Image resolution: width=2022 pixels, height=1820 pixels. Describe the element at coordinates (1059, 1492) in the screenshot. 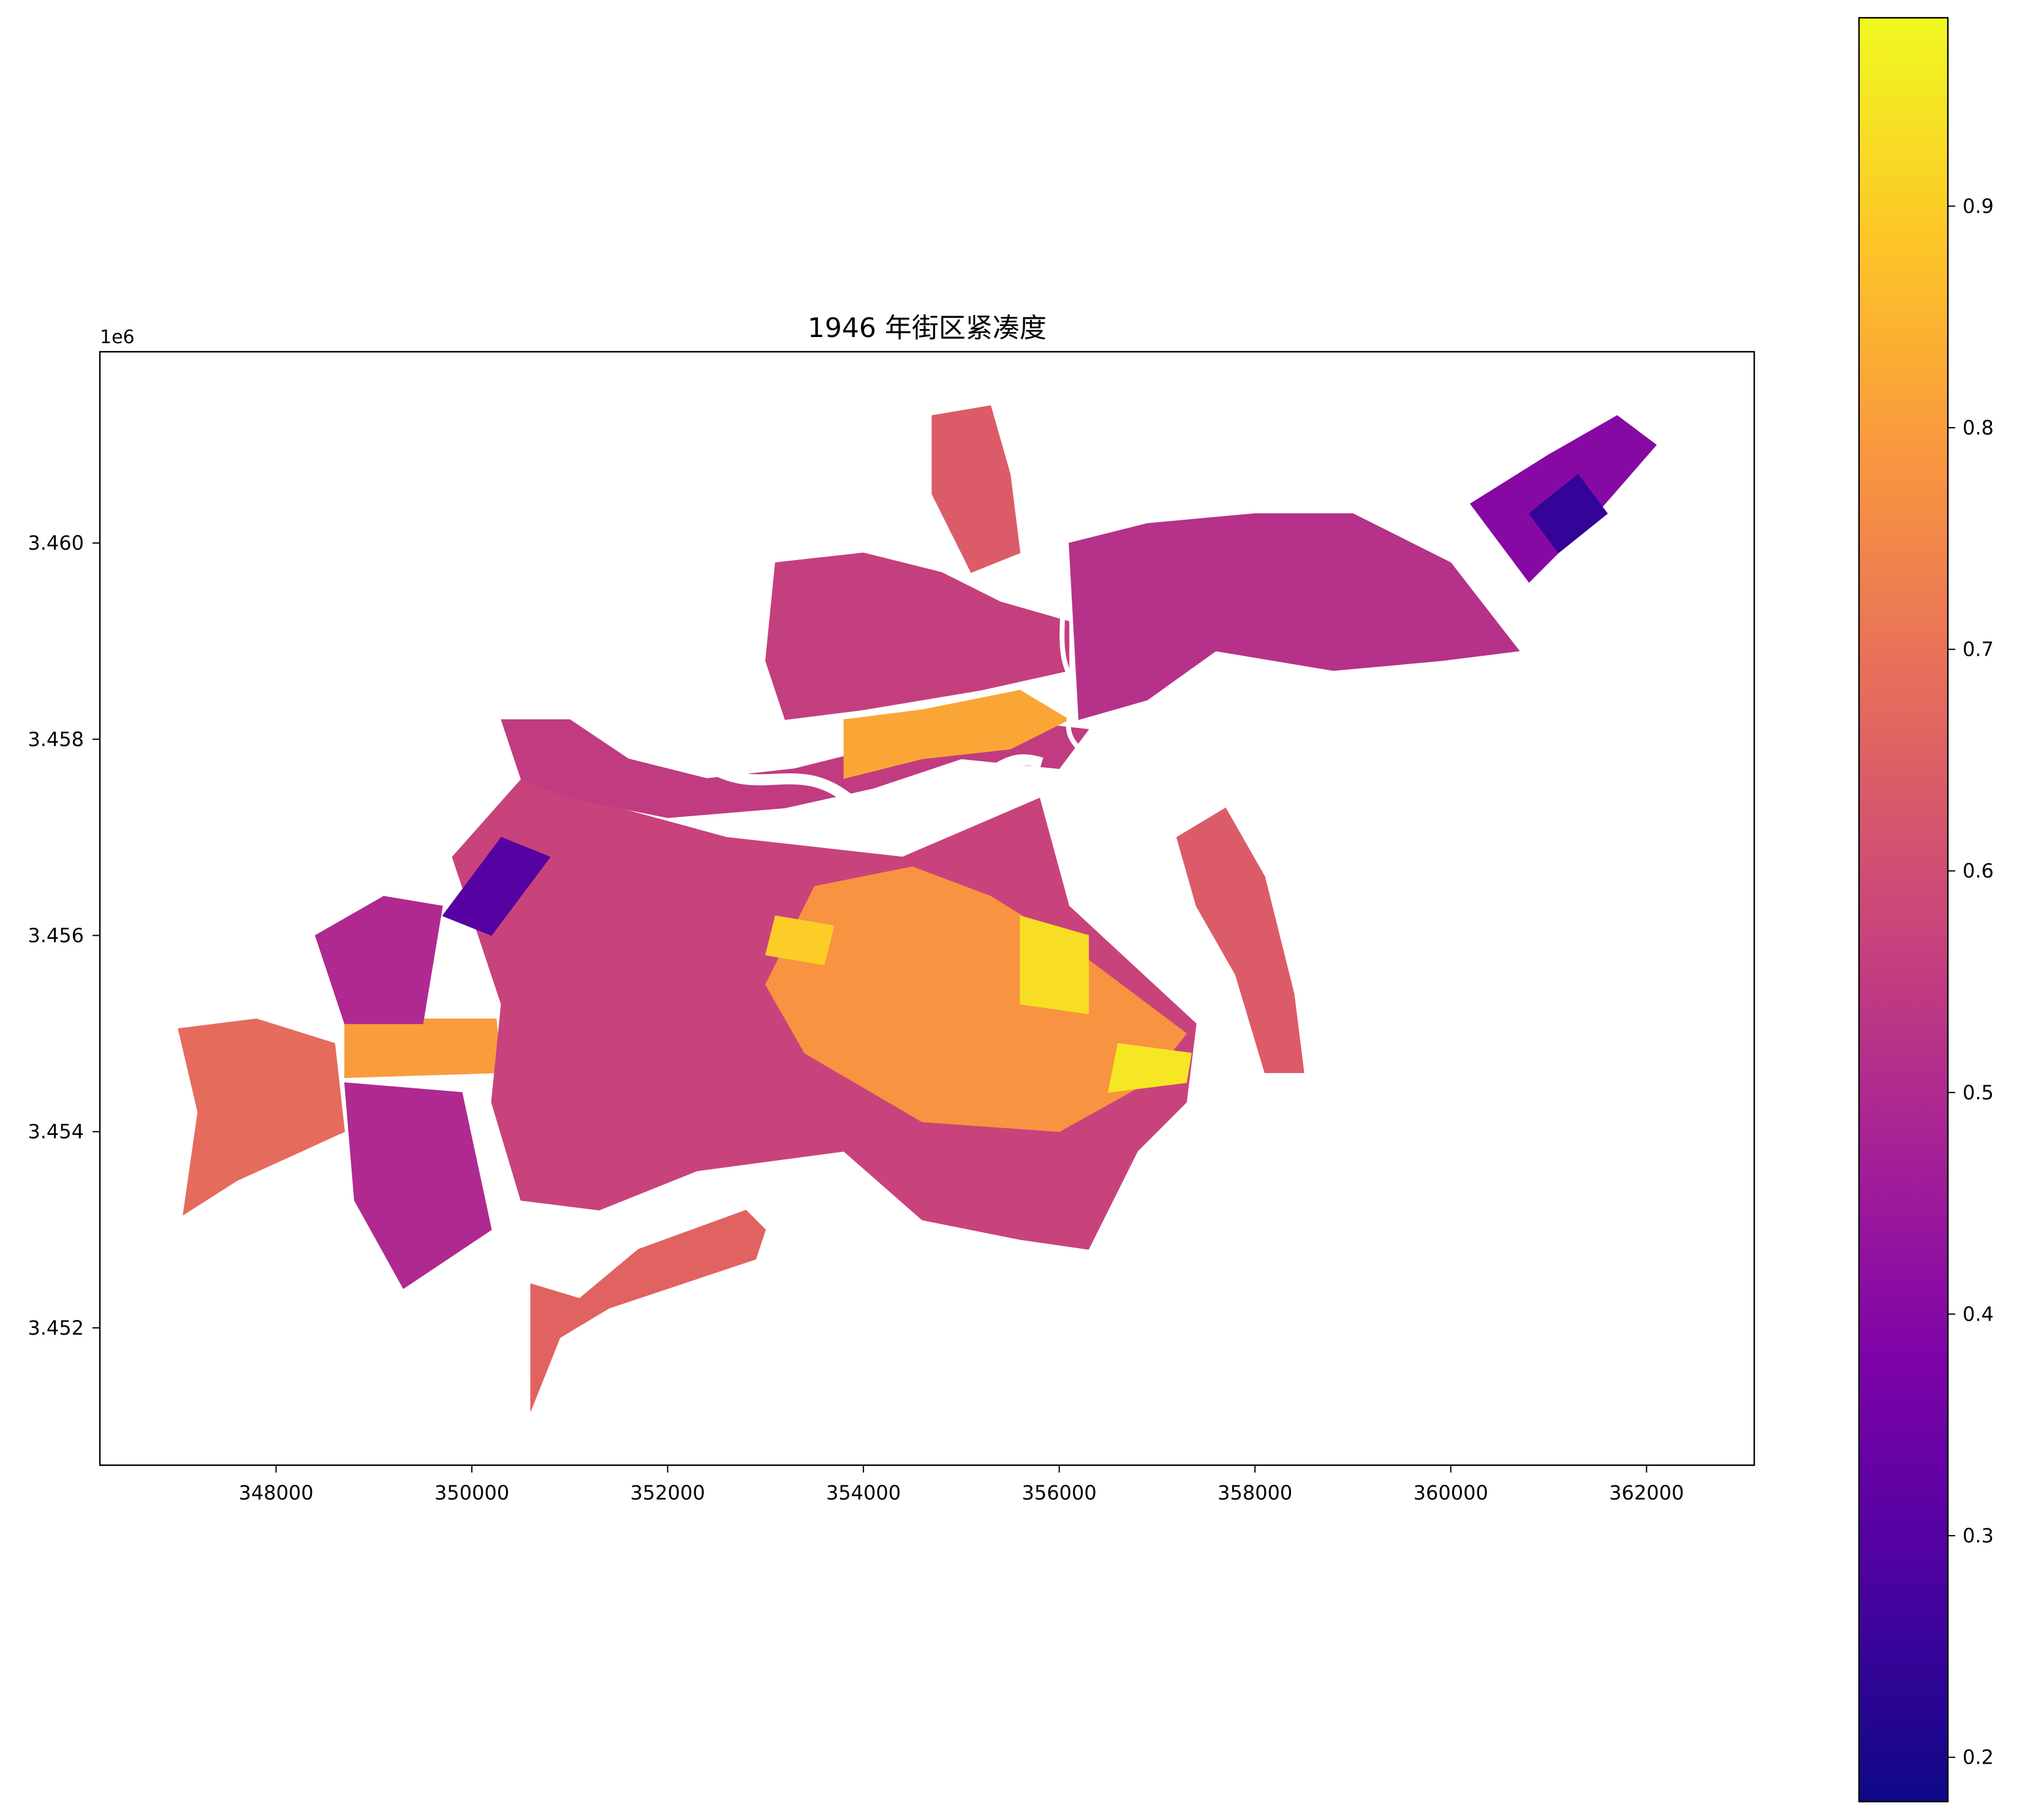

I see `x-tick-label: 356000` at that location.